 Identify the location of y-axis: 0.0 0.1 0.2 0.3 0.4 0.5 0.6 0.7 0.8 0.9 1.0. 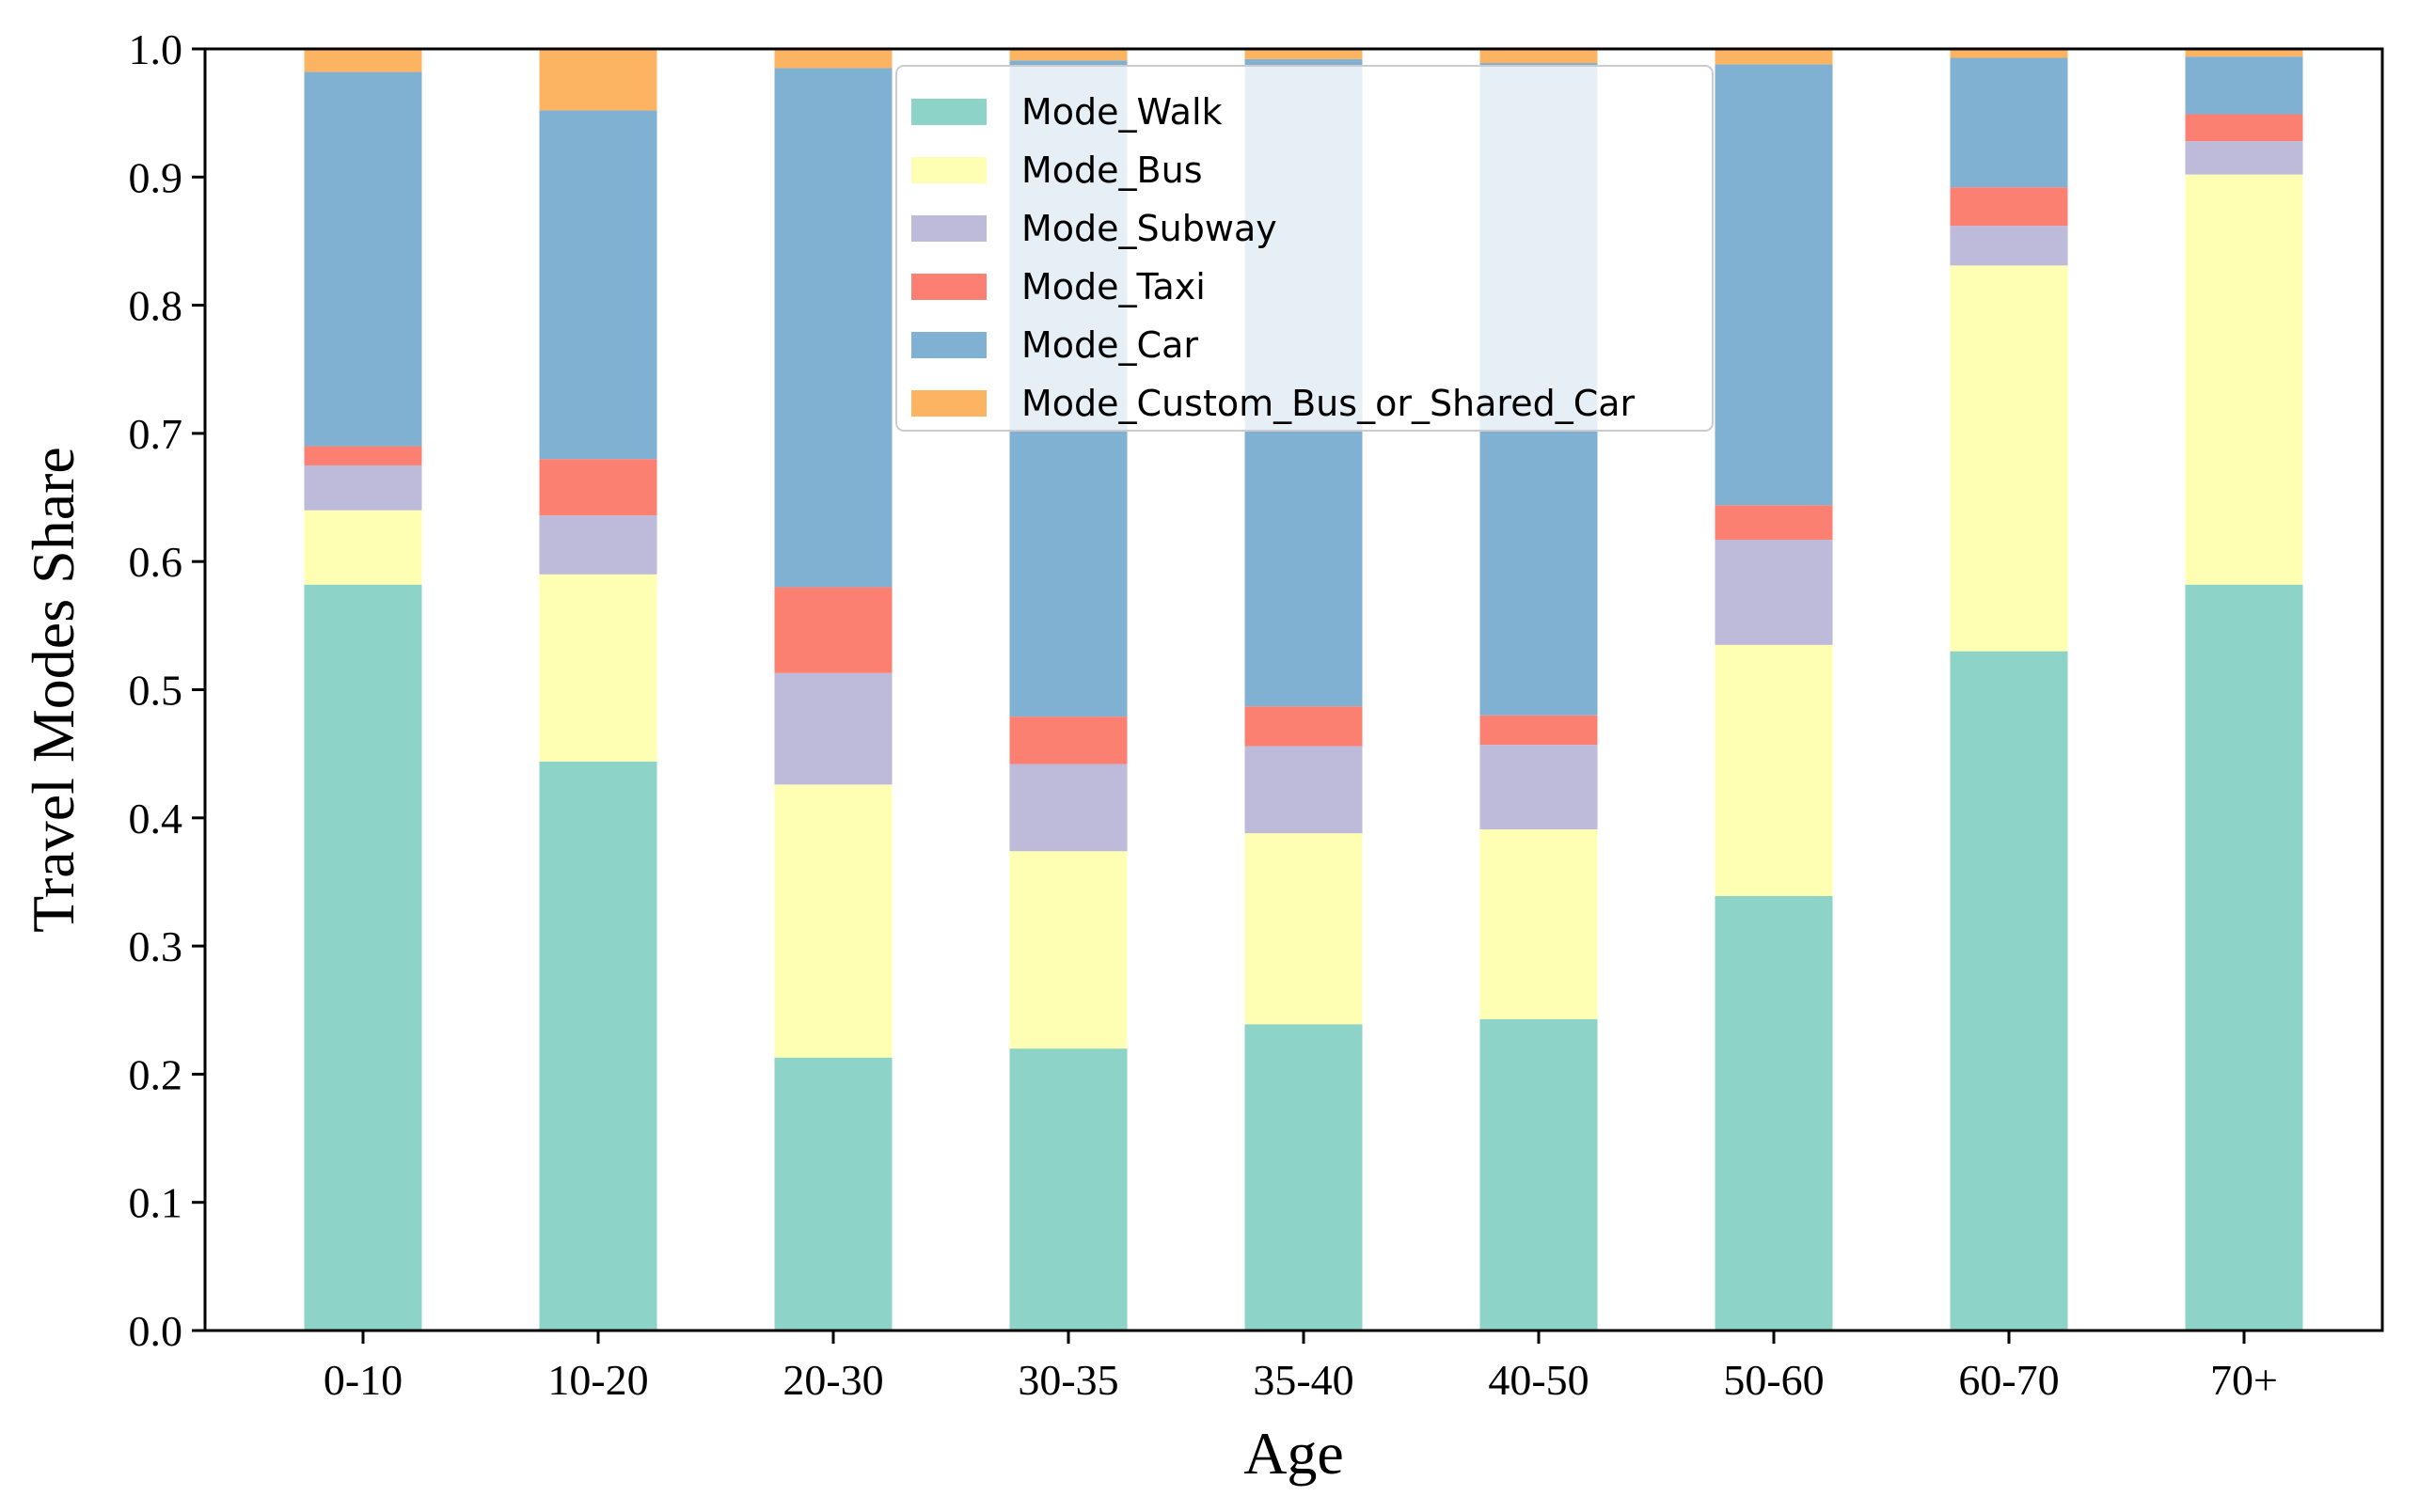
(167, 690).